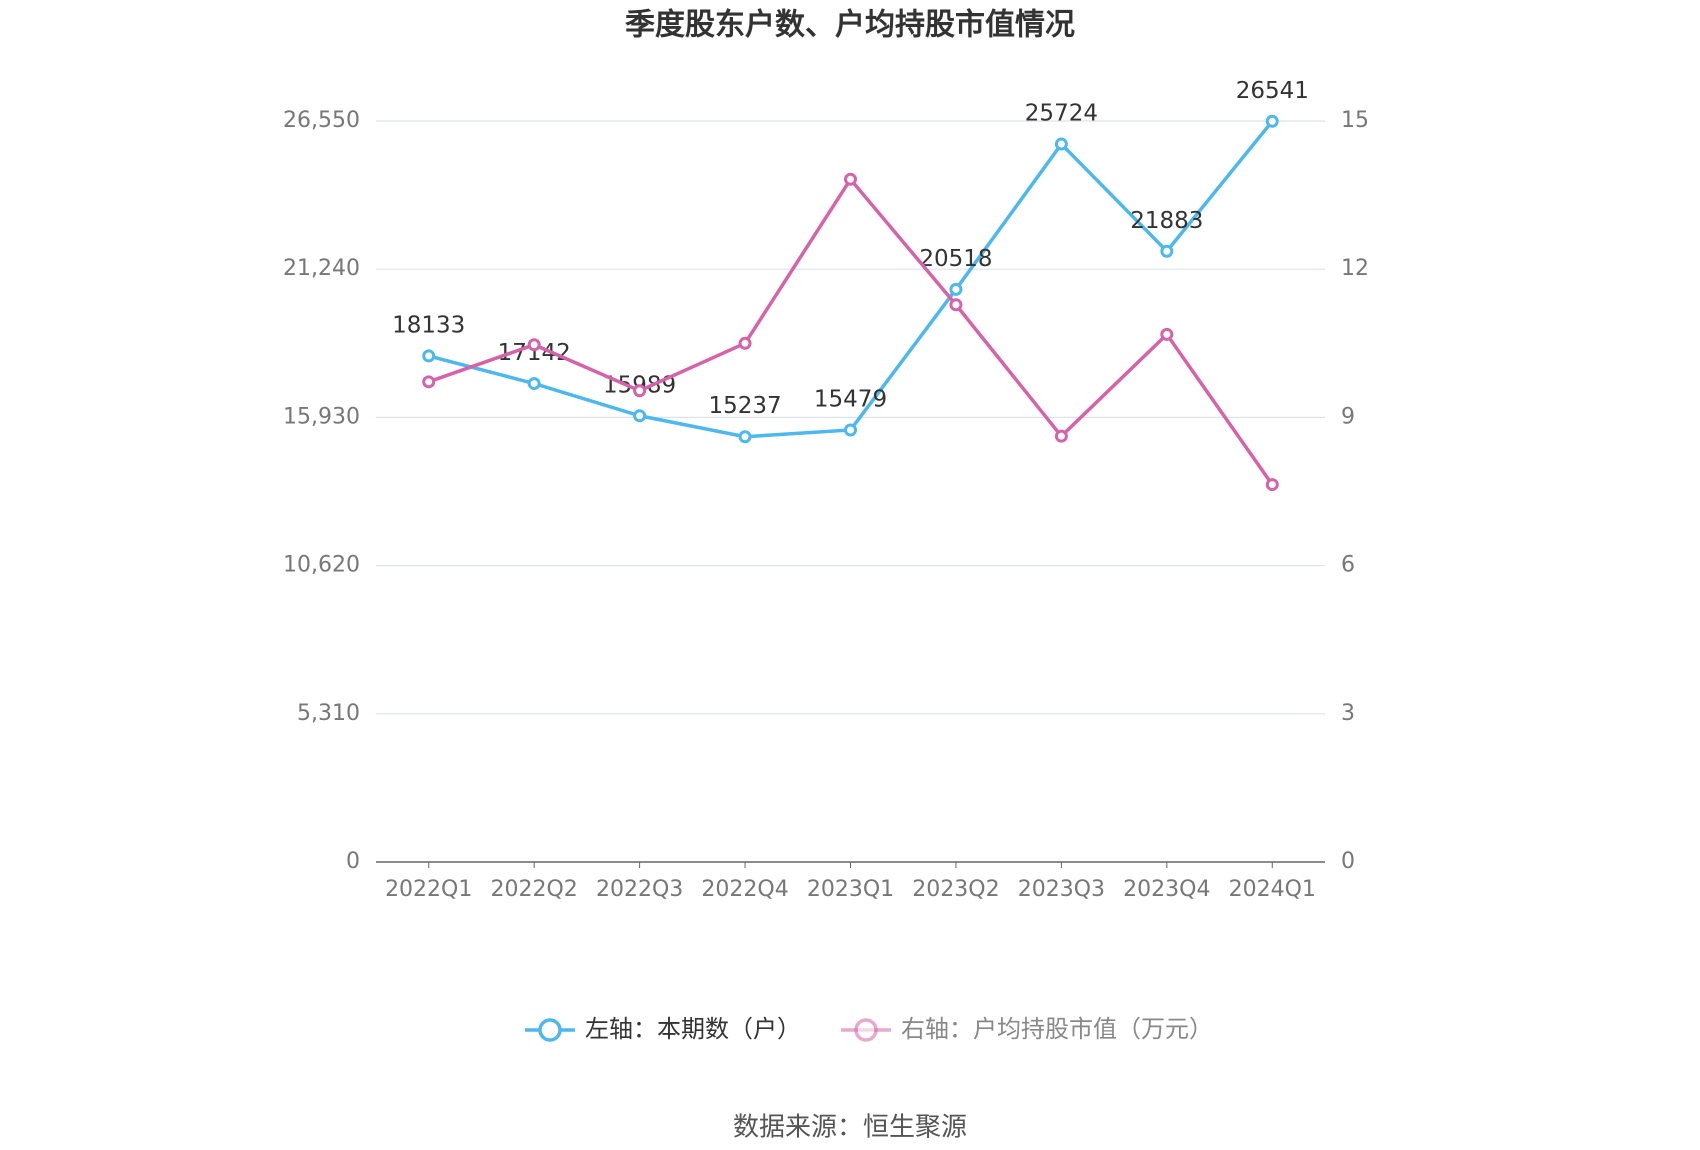 Image resolution: width=1700 pixels, height=1150 pixels. I want to click on x-tick-label: 2022Q3, so click(639, 889).